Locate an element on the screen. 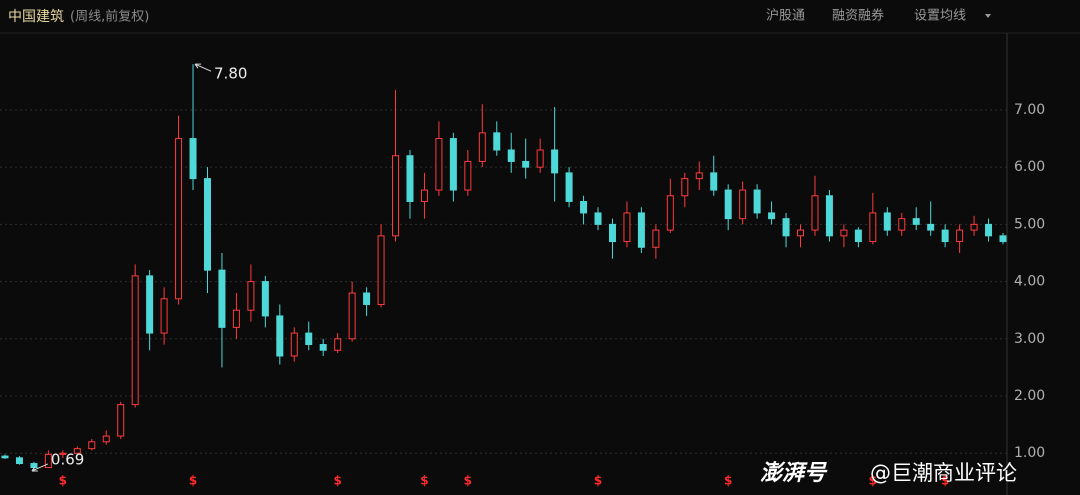  chart-title: 中国建筑 is located at coordinates (36, 17).